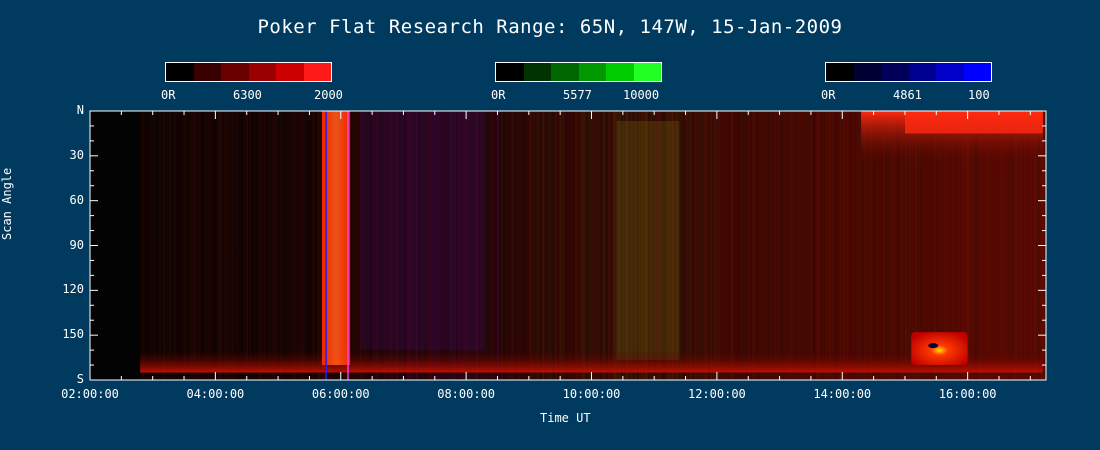 The image size is (1100, 450). I want to click on colorbar-blue-label-min: 0R, so click(828, 95).